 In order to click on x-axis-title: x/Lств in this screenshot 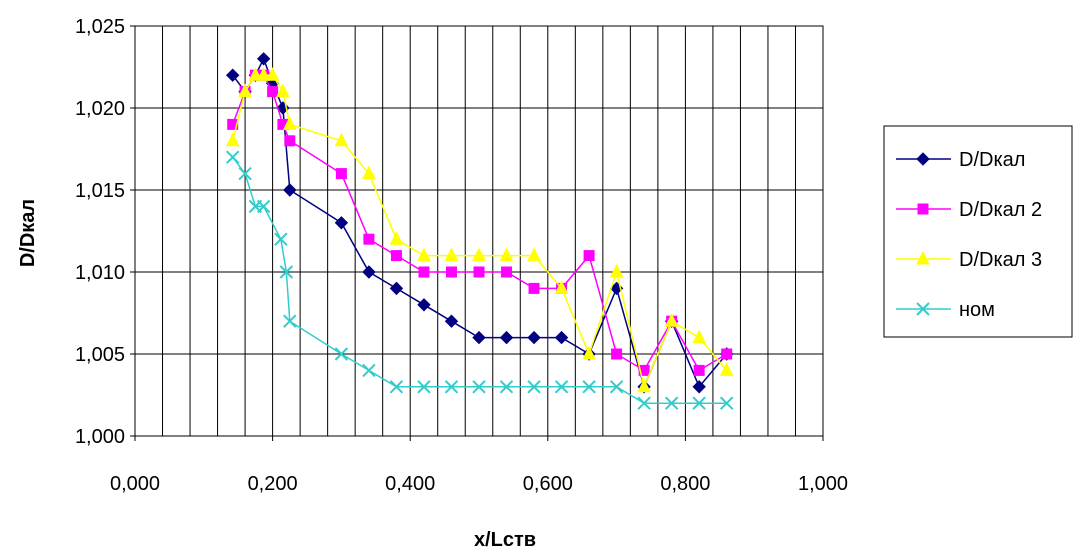, I will do `click(505, 540)`.